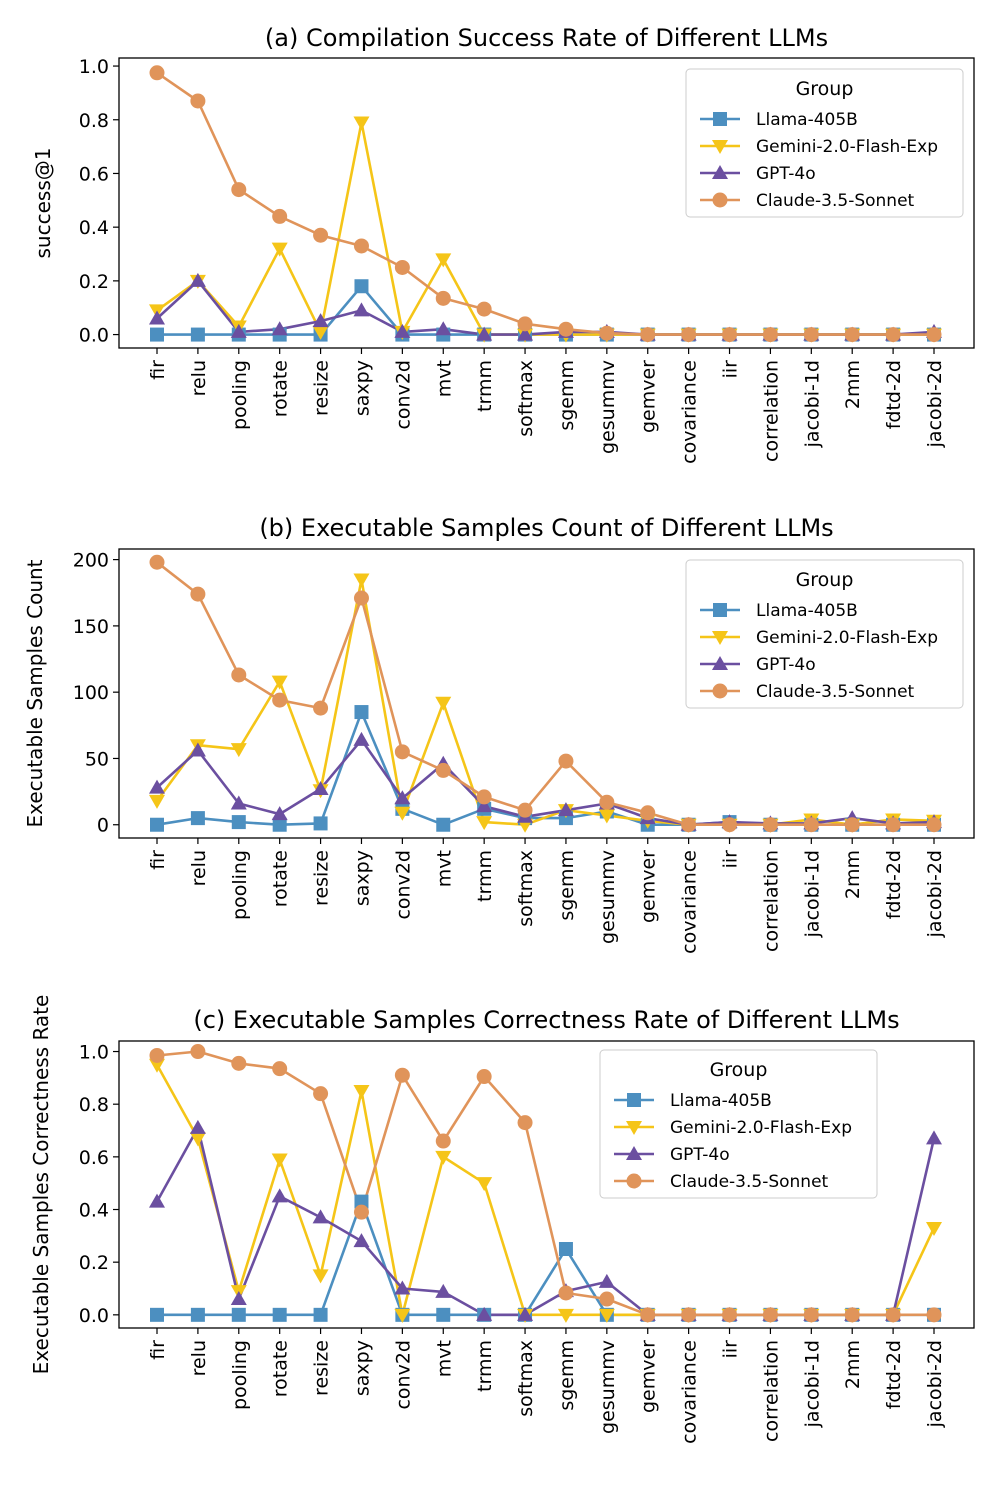  Describe the element at coordinates (94, 1211) in the screenshot. I see `y-tick-label: 0.4` at that location.